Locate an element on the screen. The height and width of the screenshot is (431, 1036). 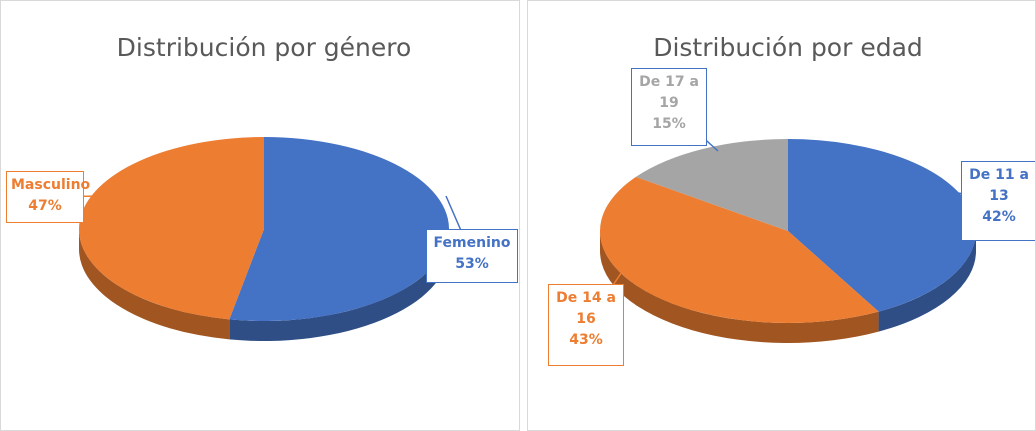
data-label: Femenino 53% is located at coordinates (472, 256).